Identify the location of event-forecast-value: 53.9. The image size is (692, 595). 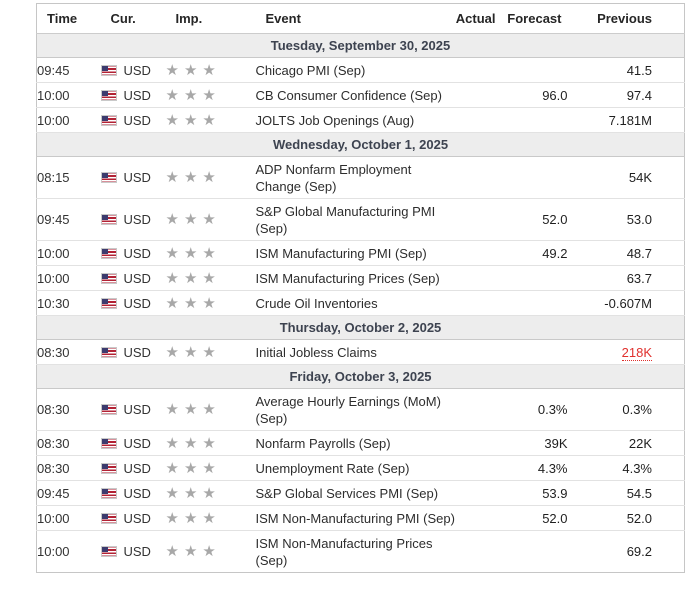
(534, 493).